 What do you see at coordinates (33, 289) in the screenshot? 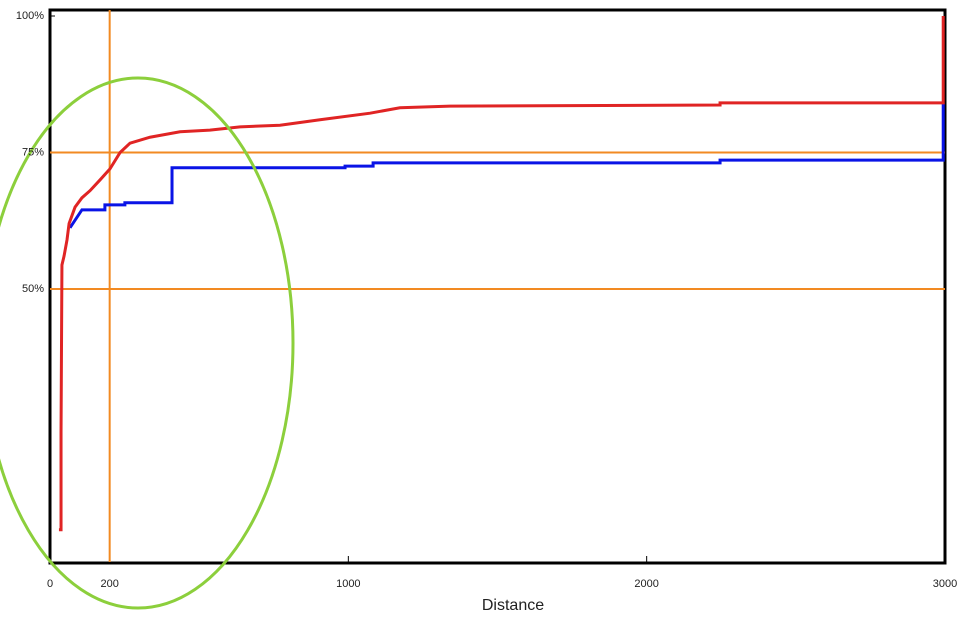
I see `y-tick-label: 50%` at bounding box center [33, 289].